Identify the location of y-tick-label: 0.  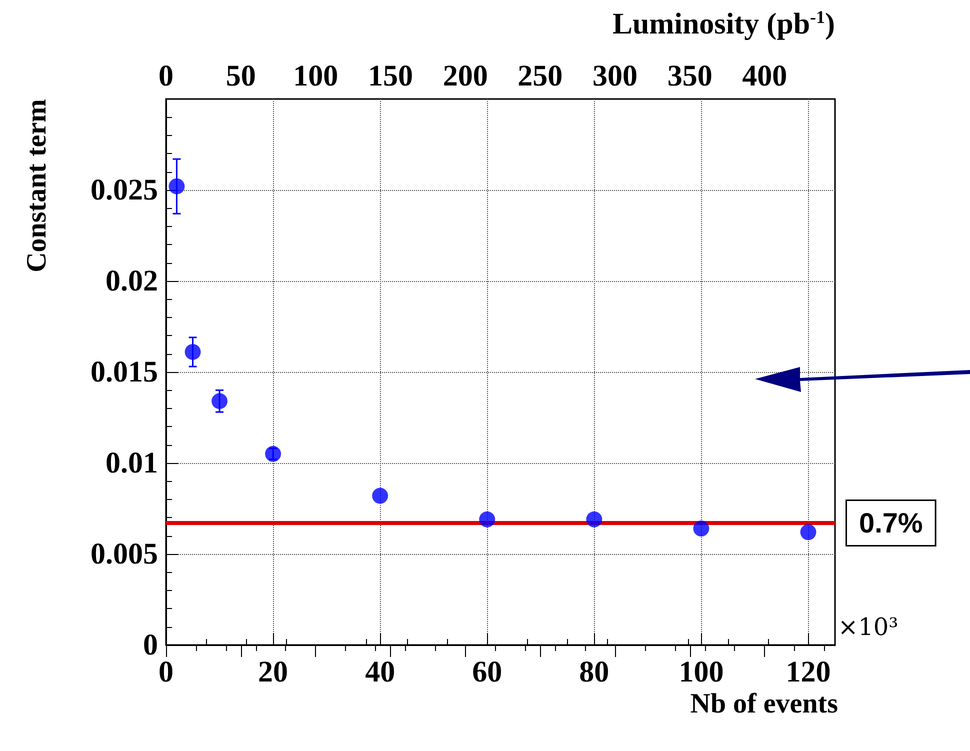
(150, 645).